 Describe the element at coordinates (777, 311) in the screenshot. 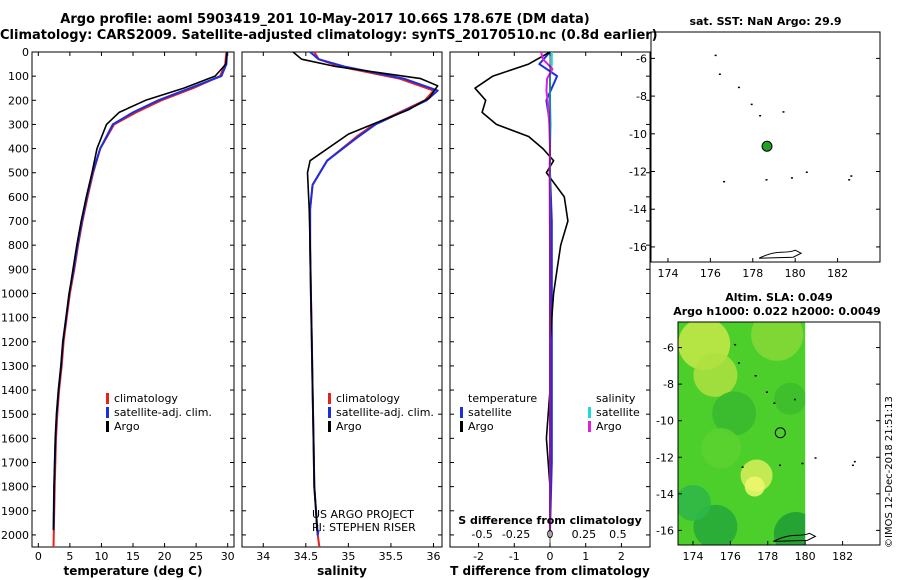

I see `sla-map-subtitle: Argo h1000: 0.022 h2000: 0.0049` at that location.